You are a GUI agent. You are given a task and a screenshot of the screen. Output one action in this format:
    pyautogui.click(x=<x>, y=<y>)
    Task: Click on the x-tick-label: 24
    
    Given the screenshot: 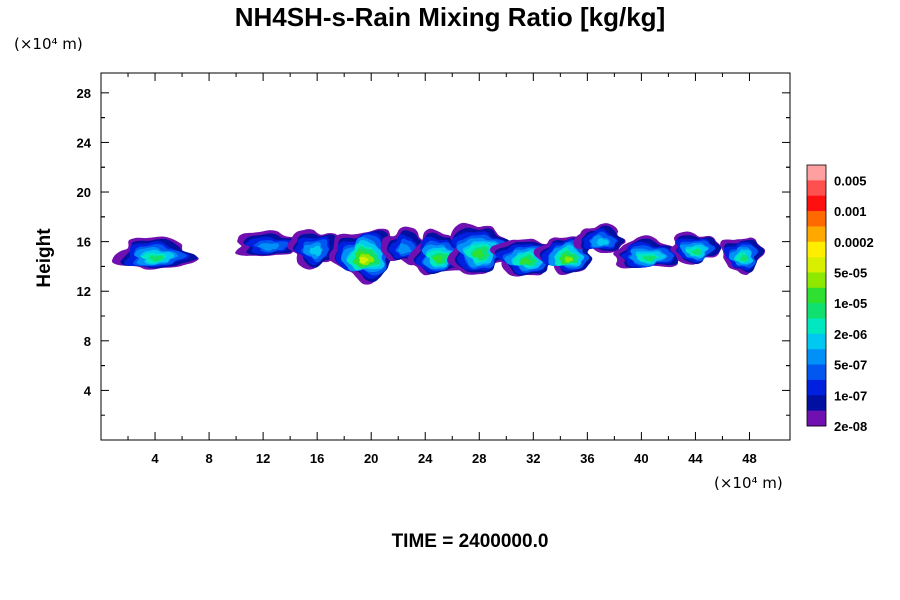 What is the action you would take?
    pyautogui.click(x=425, y=458)
    